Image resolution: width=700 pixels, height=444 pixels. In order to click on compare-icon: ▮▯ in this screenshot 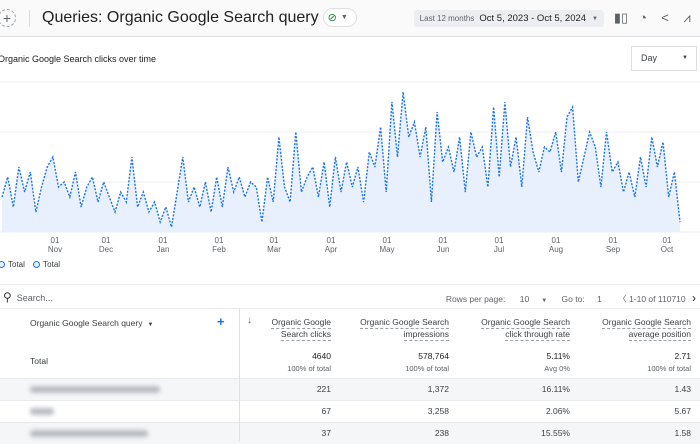, I will do `click(621, 17)`.